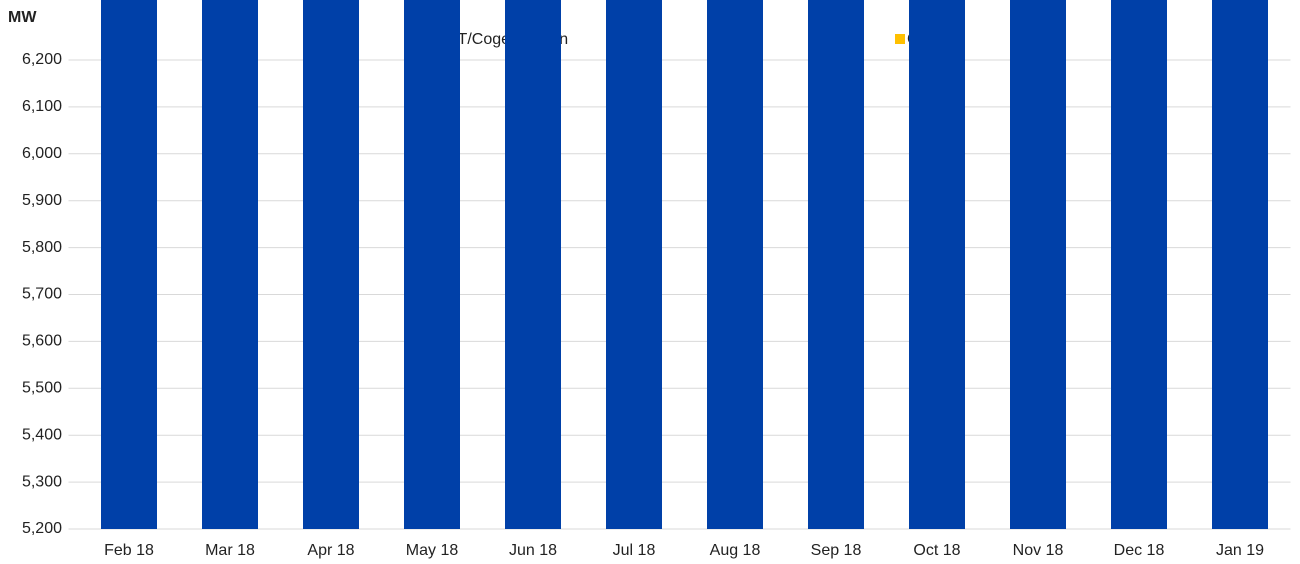  What do you see at coordinates (1038, 550) in the screenshot?
I see `x-tick-label: Nov 18` at bounding box center [1038, 550].